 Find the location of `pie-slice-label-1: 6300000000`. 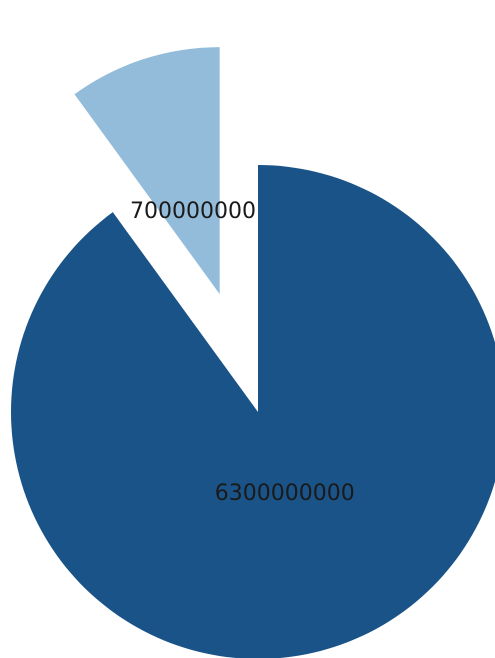

pie-slice-label-1: 6300000000 is located at coordinates (285, 493).